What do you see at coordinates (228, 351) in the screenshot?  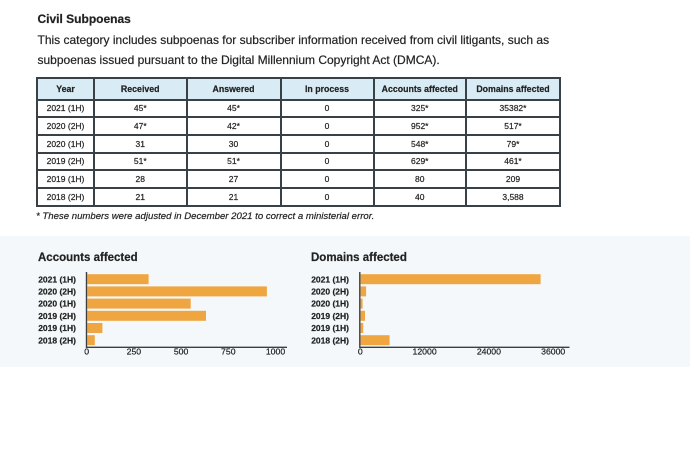 I see `svg-text: 750` at bounding box center [228, 351].